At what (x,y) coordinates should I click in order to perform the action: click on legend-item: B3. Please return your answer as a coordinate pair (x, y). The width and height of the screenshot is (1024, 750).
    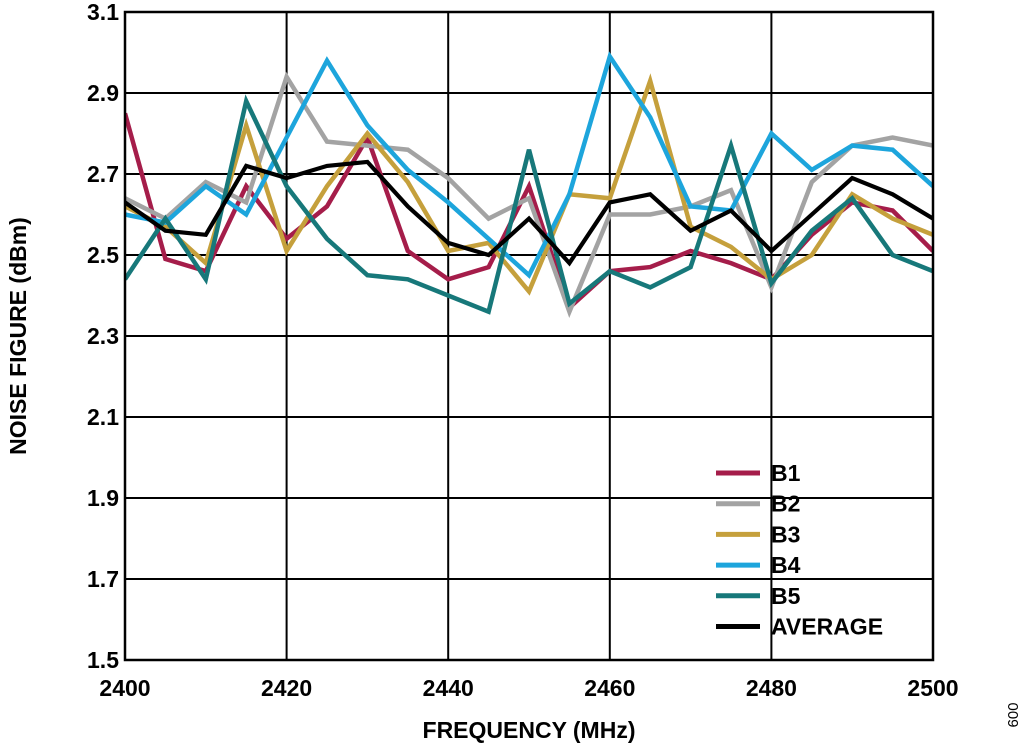
    Looking at the image, I should click on (758, 534).